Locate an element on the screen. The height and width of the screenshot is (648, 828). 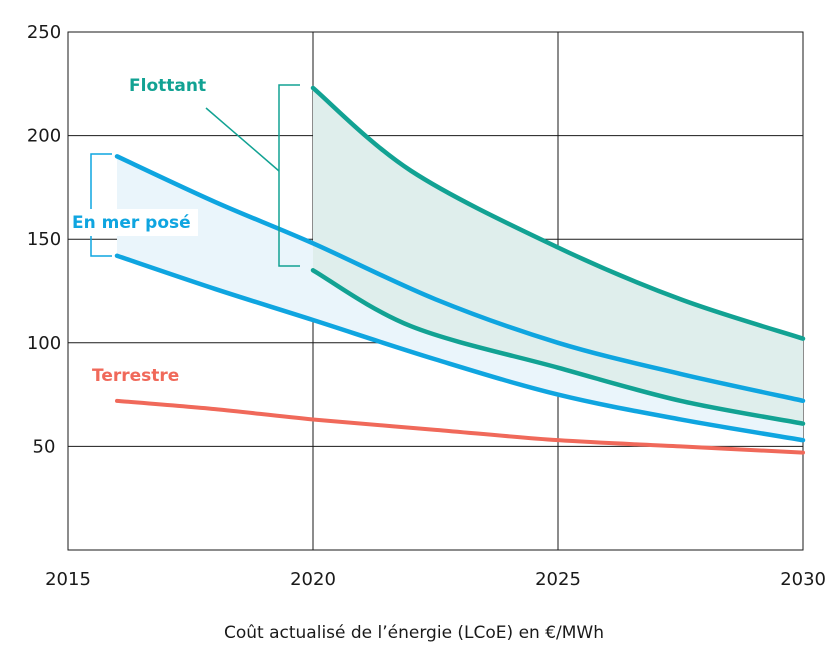
y-tick-label-200: 200 is located at coordinates (44, 136).